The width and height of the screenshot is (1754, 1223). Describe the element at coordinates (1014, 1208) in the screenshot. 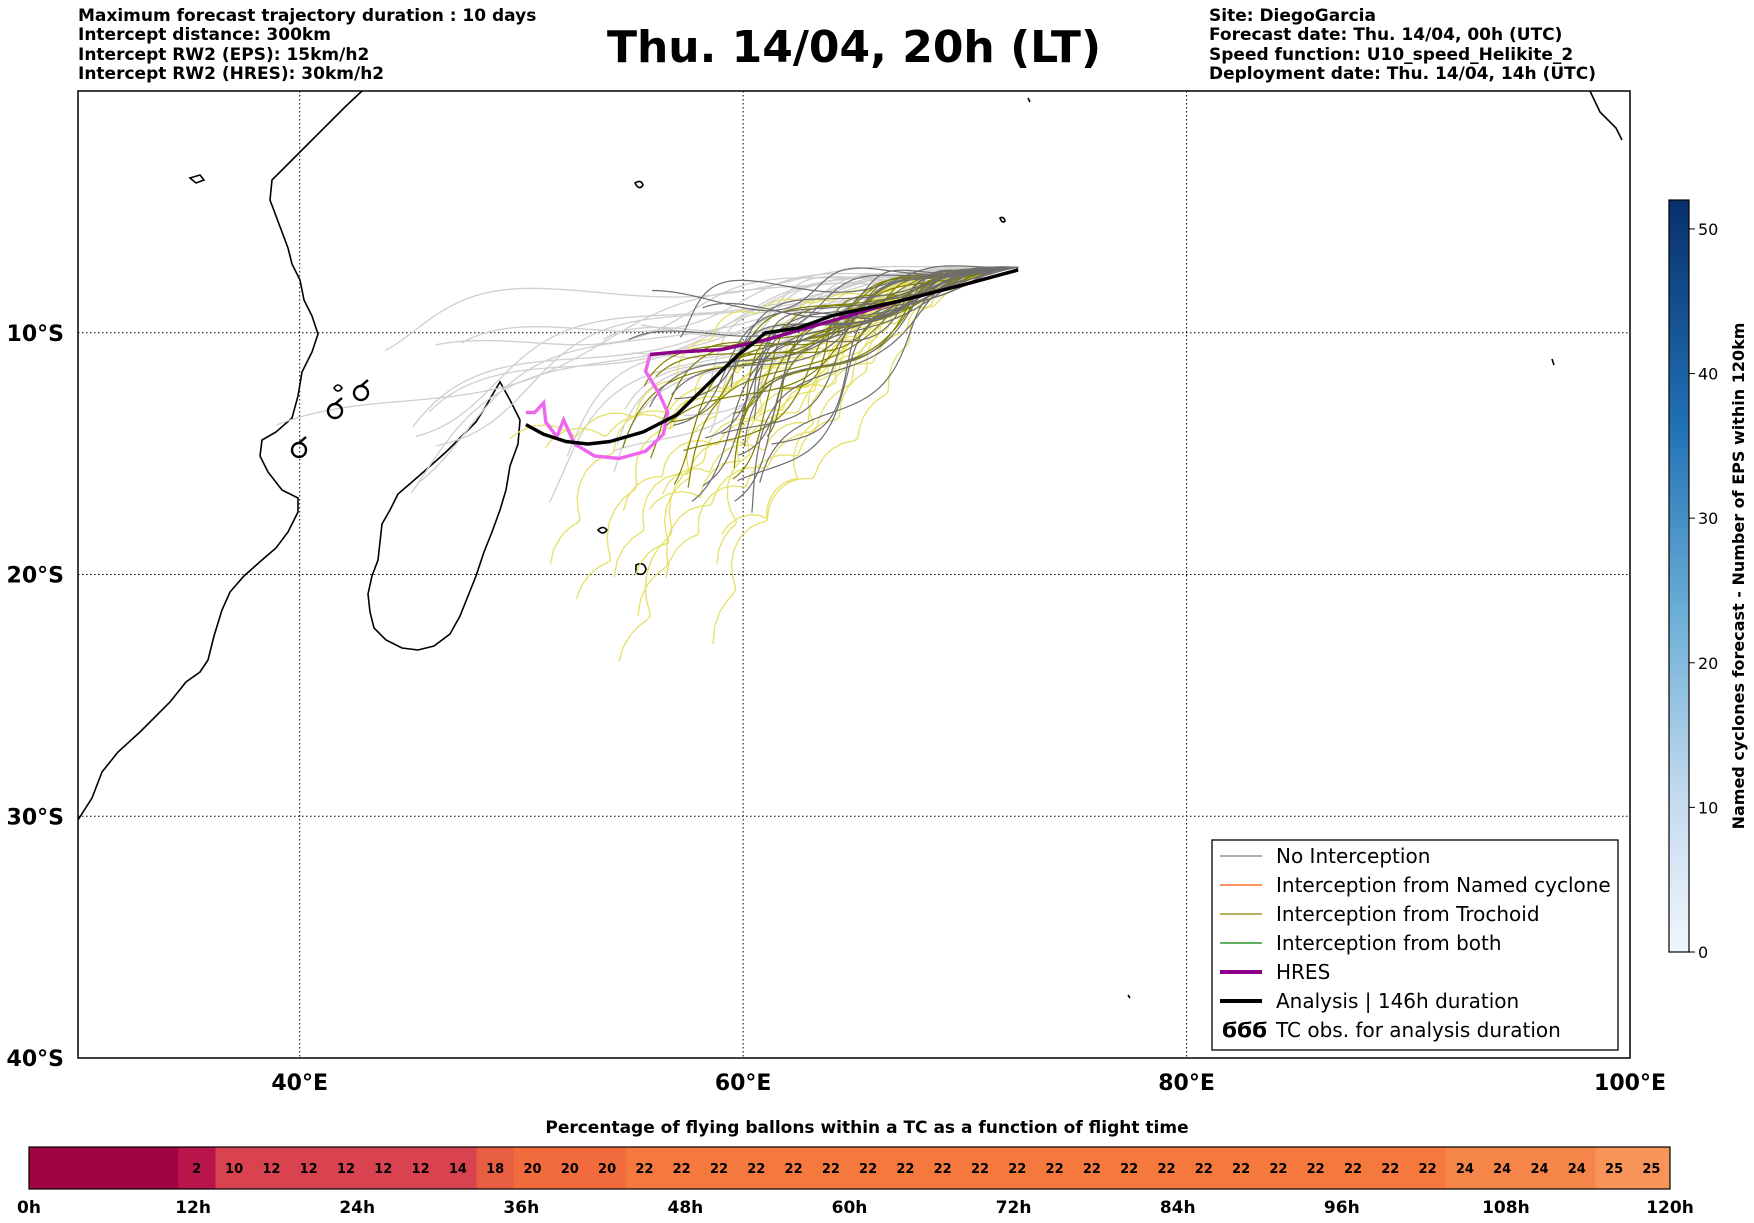

I see `timebar-tick-label: 72h` at that location.